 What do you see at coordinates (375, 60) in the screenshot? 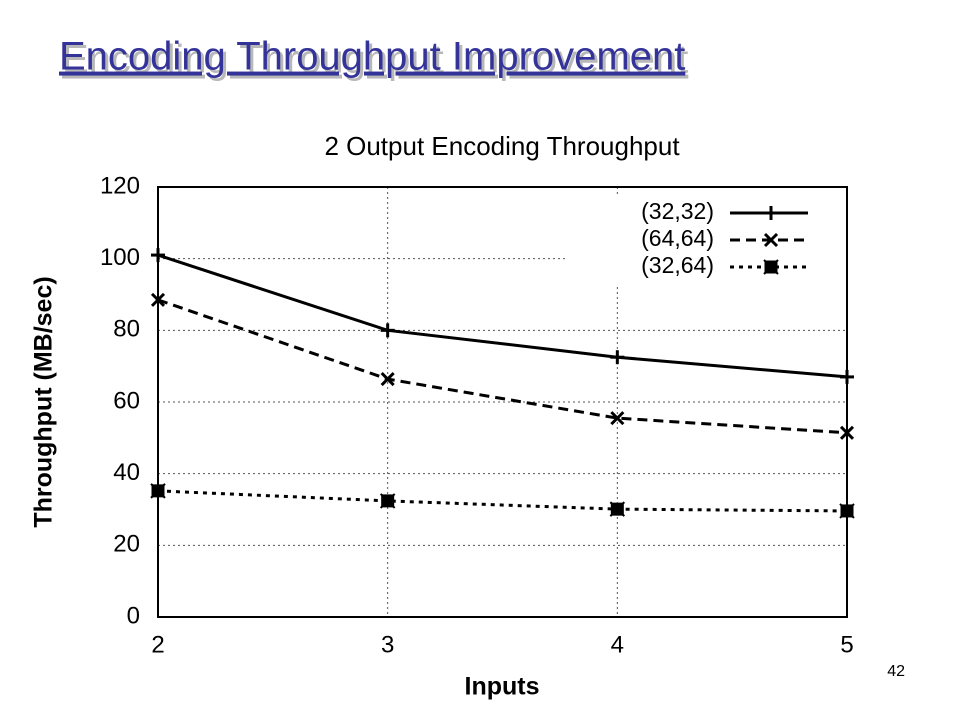
I see `title-shadow: Encoding Throughput Improvement` at bounding box center [375, 60].